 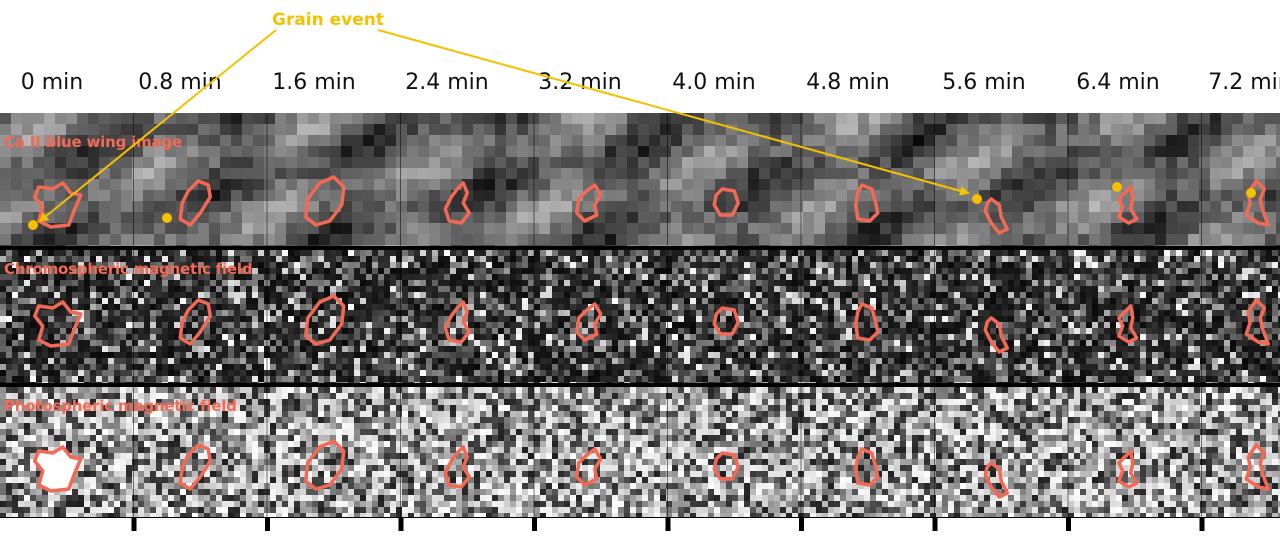 What do you see at coordinates (984, 82) in the screenshot?
I see `time-label: 5.6 min` at bounding box center [984, 82].